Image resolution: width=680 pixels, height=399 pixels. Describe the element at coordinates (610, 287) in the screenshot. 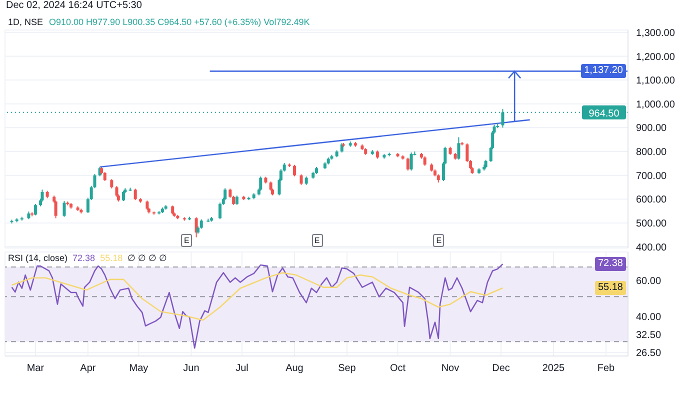

I see `annotation: 55.18` at that location.